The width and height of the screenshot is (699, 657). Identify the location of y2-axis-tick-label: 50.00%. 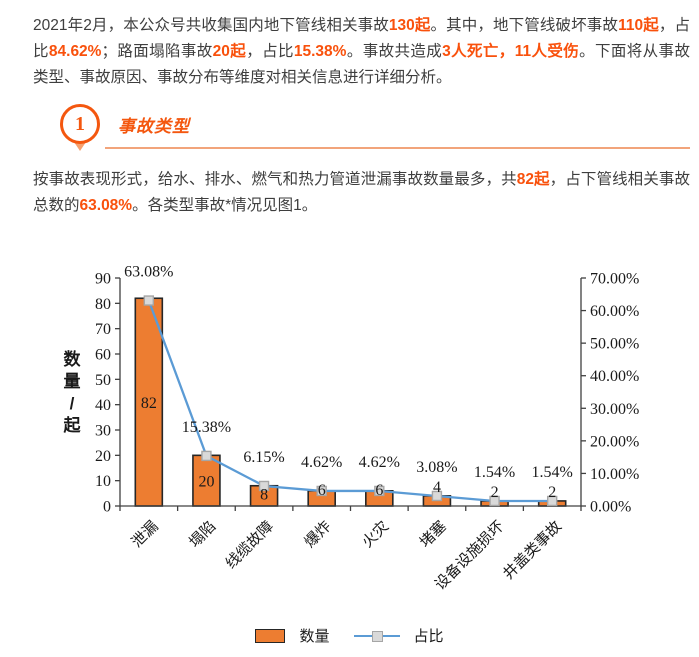
(614, 344).